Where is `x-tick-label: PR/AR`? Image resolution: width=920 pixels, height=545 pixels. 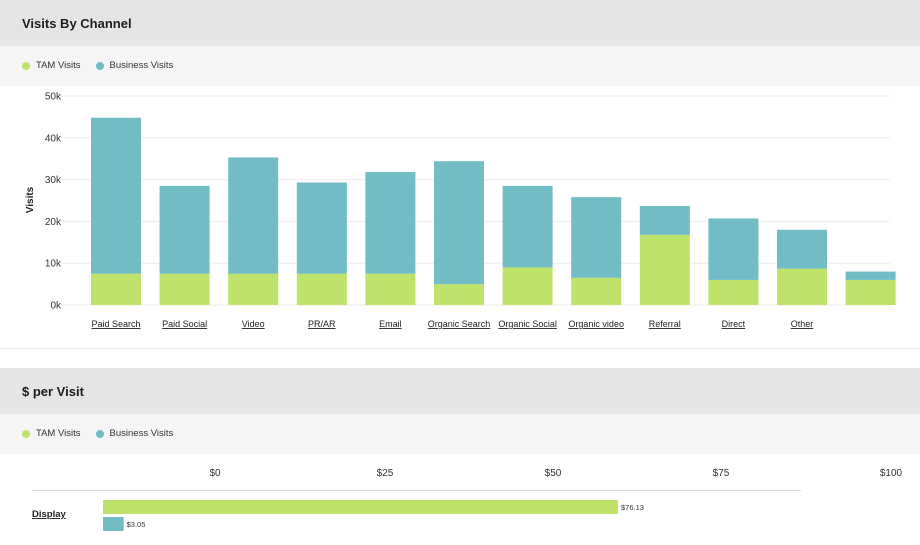 x-tick-label: PR/AR is located at coordinates (322, 324).